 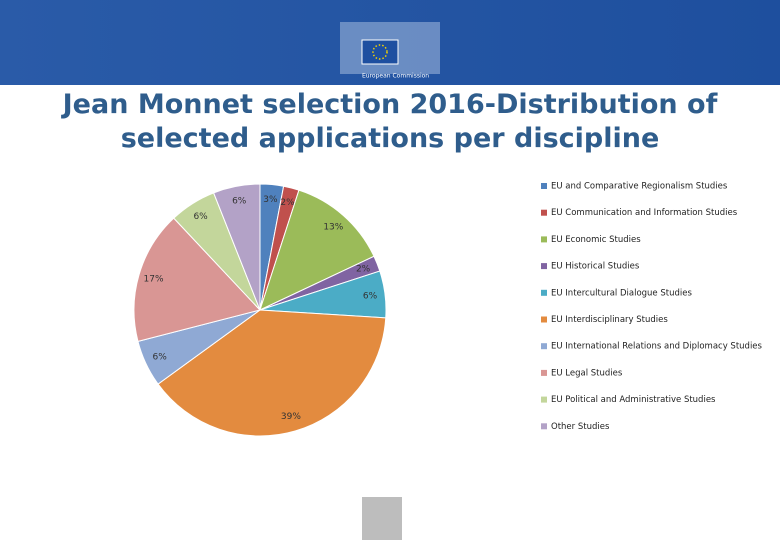 What do you see at coordinates (270, 200) in the screenshot?
I see `data-label: 3%` at bounding box center [270, 200].